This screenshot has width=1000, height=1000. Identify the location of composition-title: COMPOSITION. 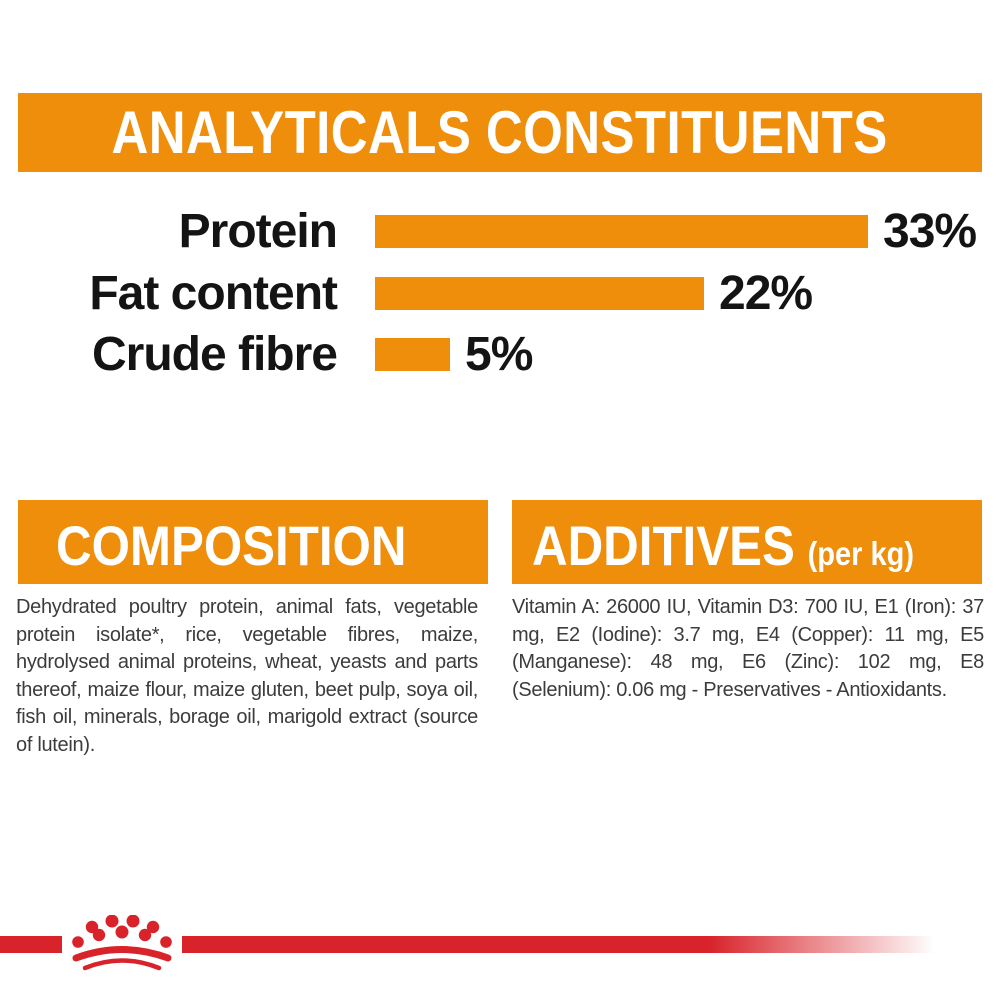
(231, 545).